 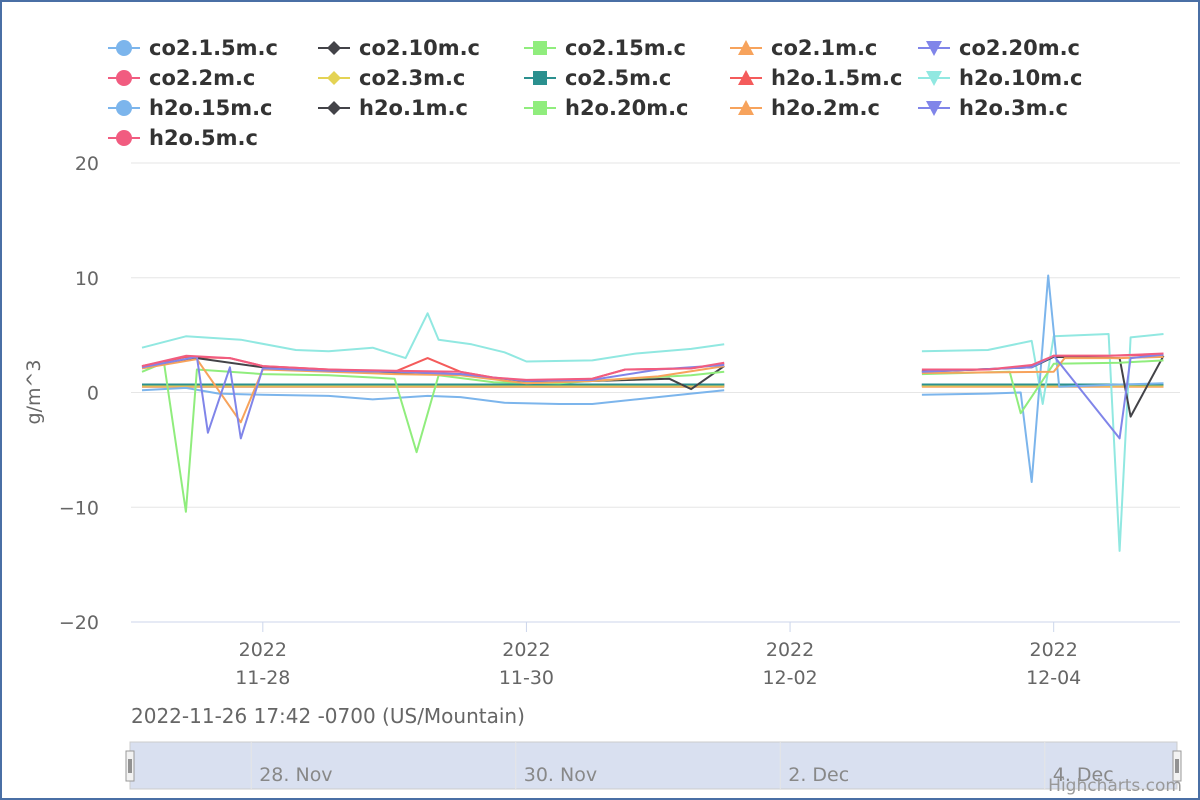 What do you see at coordinates (1019, 48) in the screenshot?
I see `legend-label: co2.20m.c` at bounding box center [1019, 48].